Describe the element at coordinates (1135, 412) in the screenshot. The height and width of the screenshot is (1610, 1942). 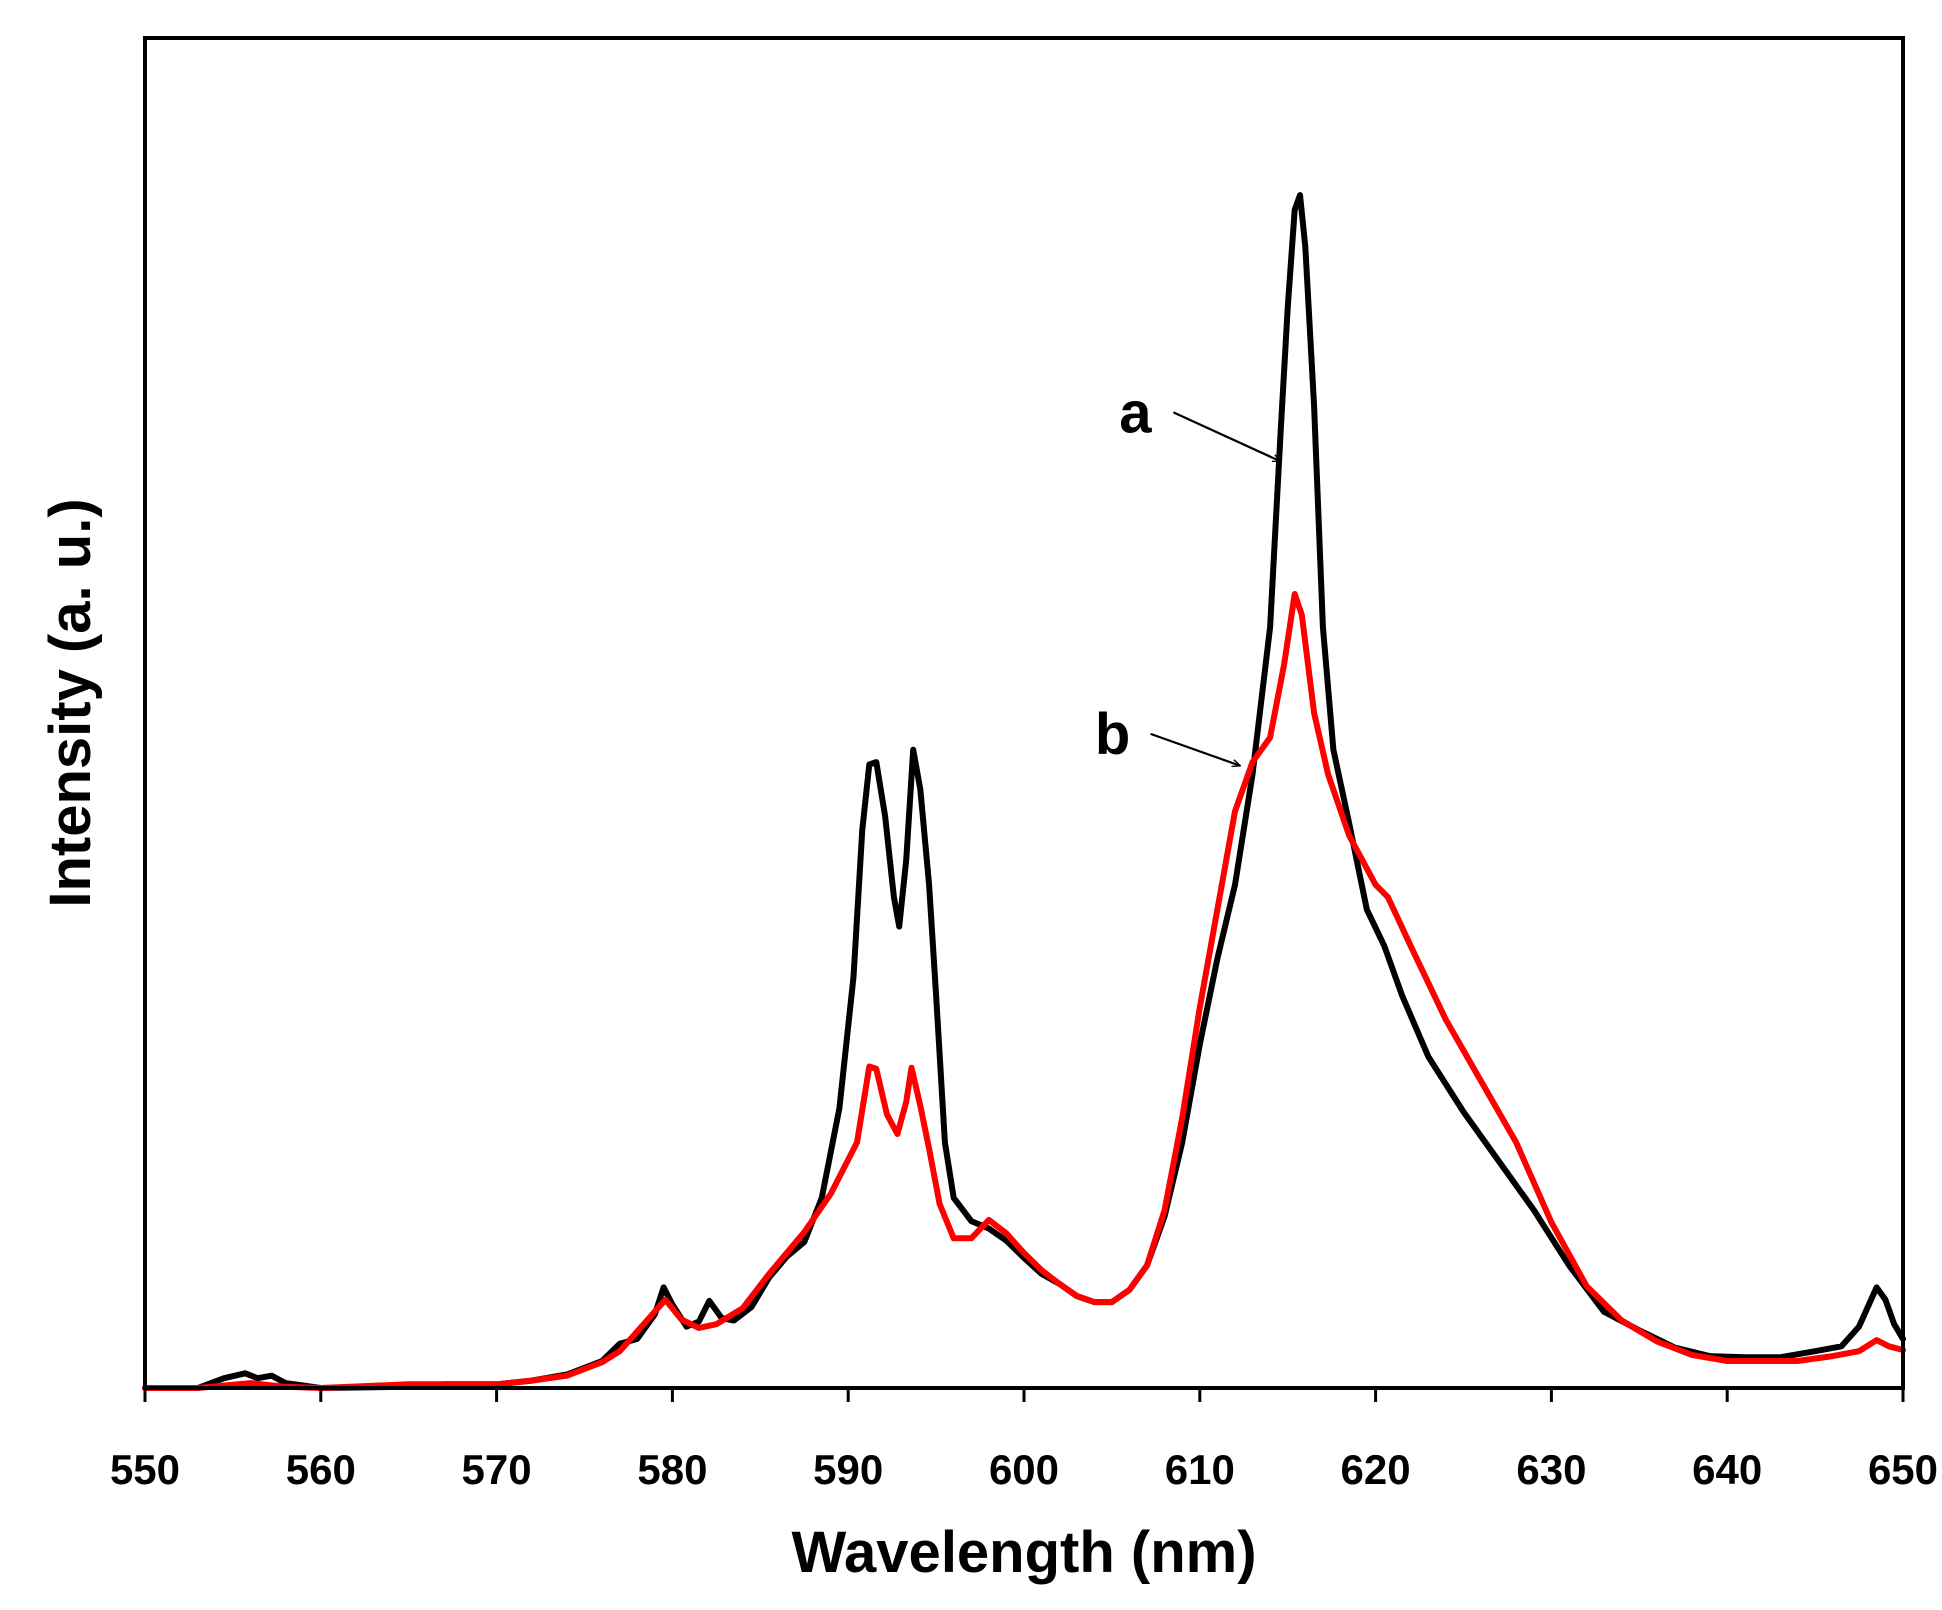
I see `annotation-label-a: a` at that location.